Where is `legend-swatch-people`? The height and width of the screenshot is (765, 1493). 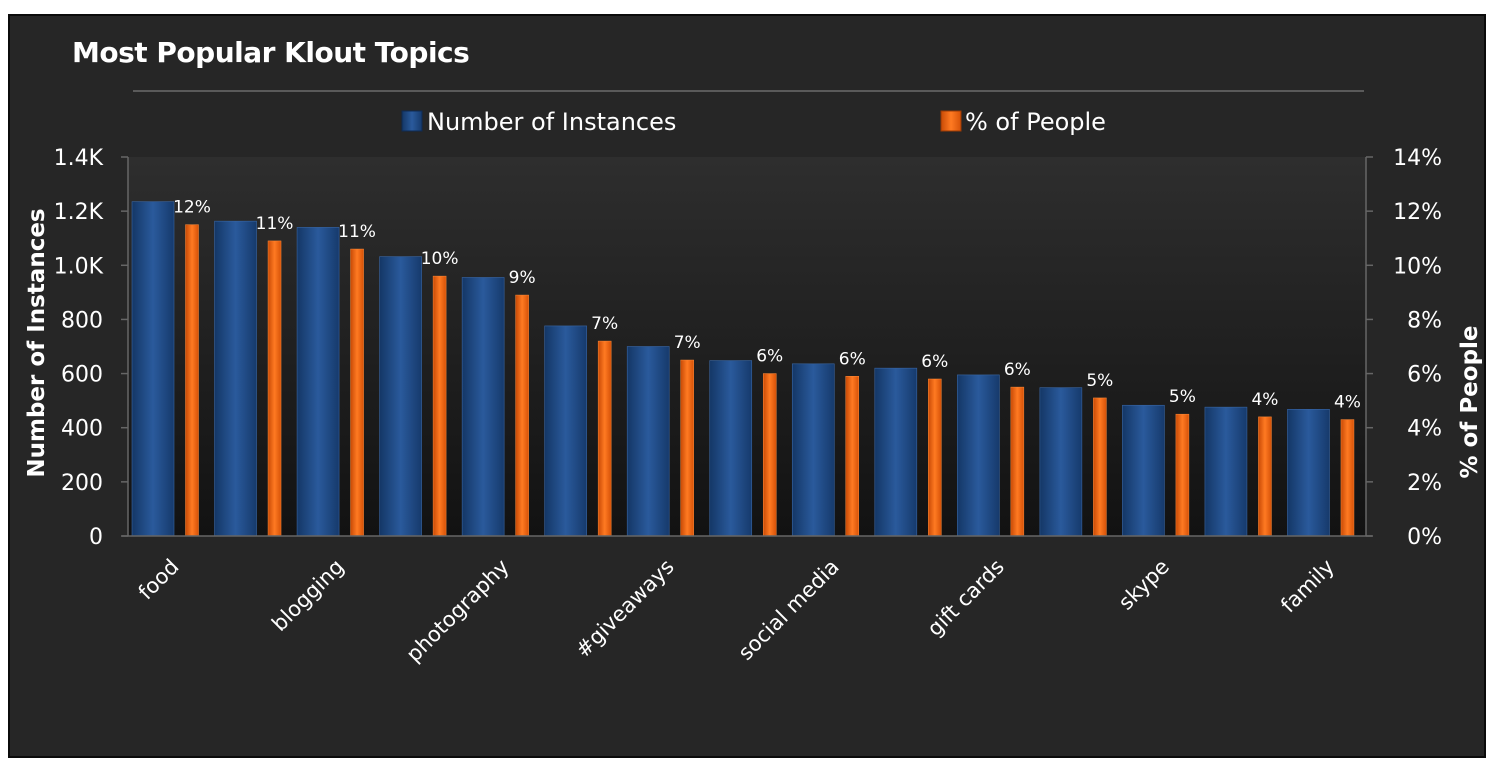
legend-swatch-people is located at coordinates (951, 121).